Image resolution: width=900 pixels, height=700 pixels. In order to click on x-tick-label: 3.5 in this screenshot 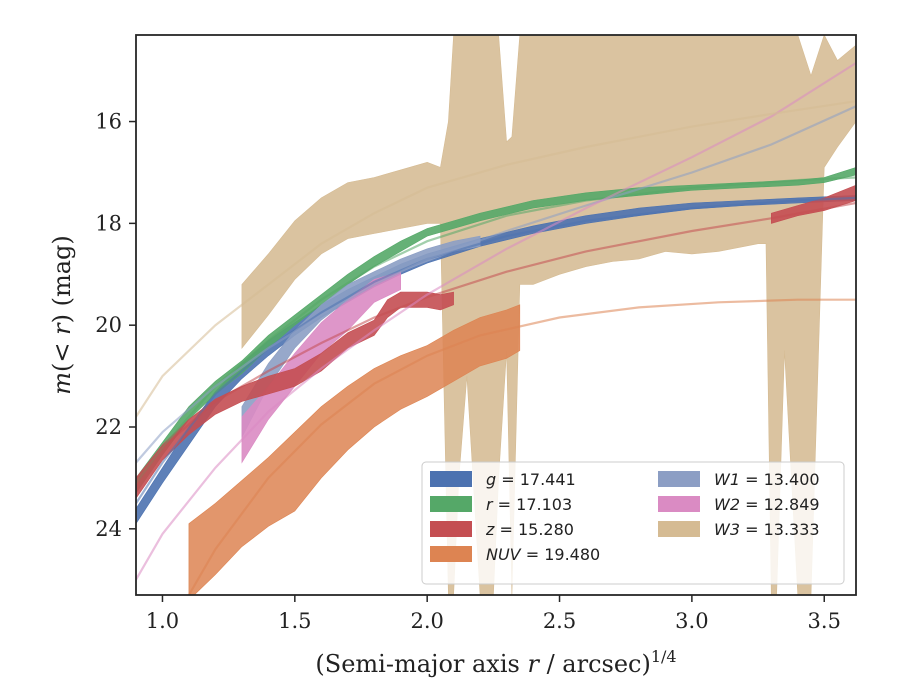, I will do `click(824, 621)`.